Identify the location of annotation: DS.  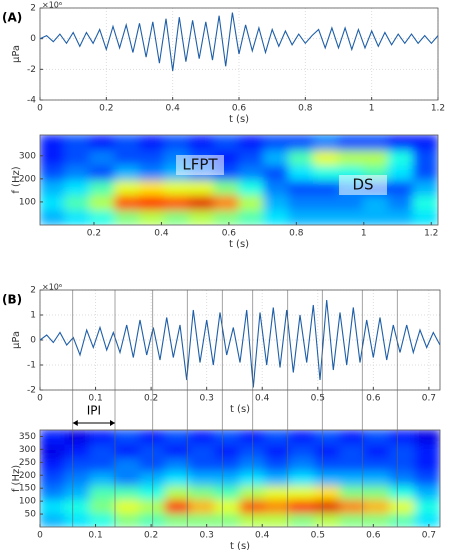
(362, 185).